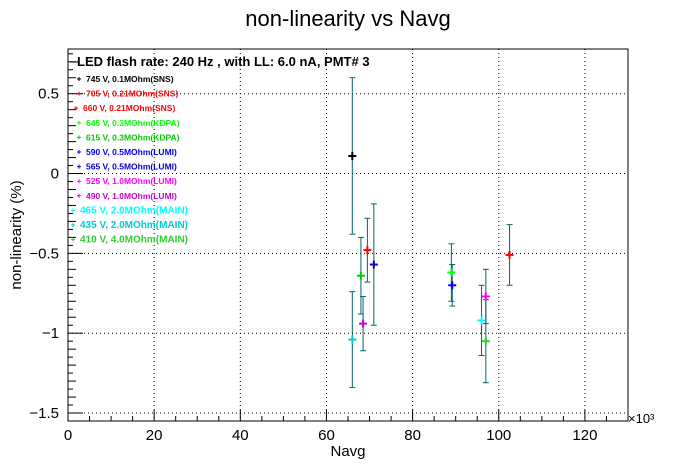 This screenshot has width=696, height=472. I want to click on y-tick-label: −0.5, so click(44, 253).